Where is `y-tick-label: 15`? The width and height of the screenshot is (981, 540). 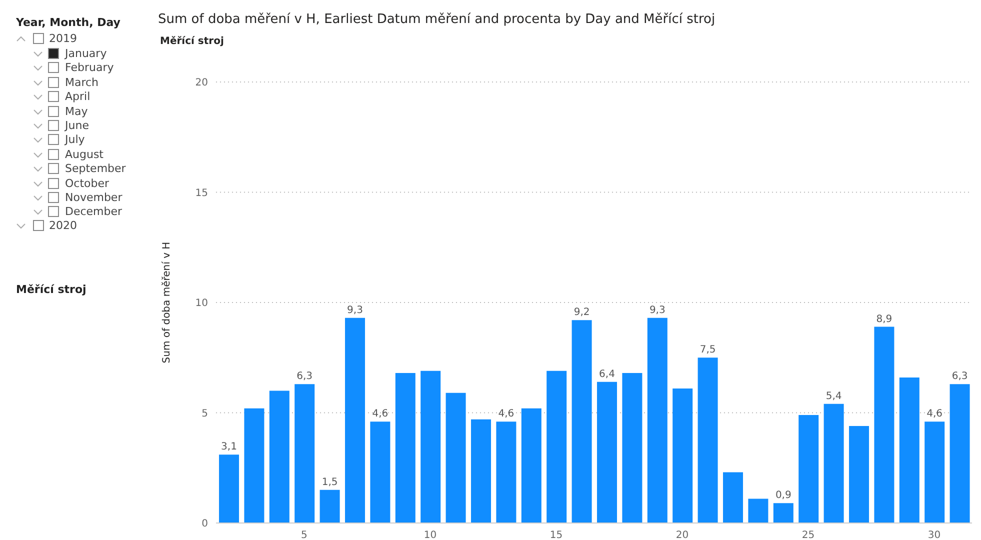
y-tick-label: 15 is located at coordinates (201, 193).